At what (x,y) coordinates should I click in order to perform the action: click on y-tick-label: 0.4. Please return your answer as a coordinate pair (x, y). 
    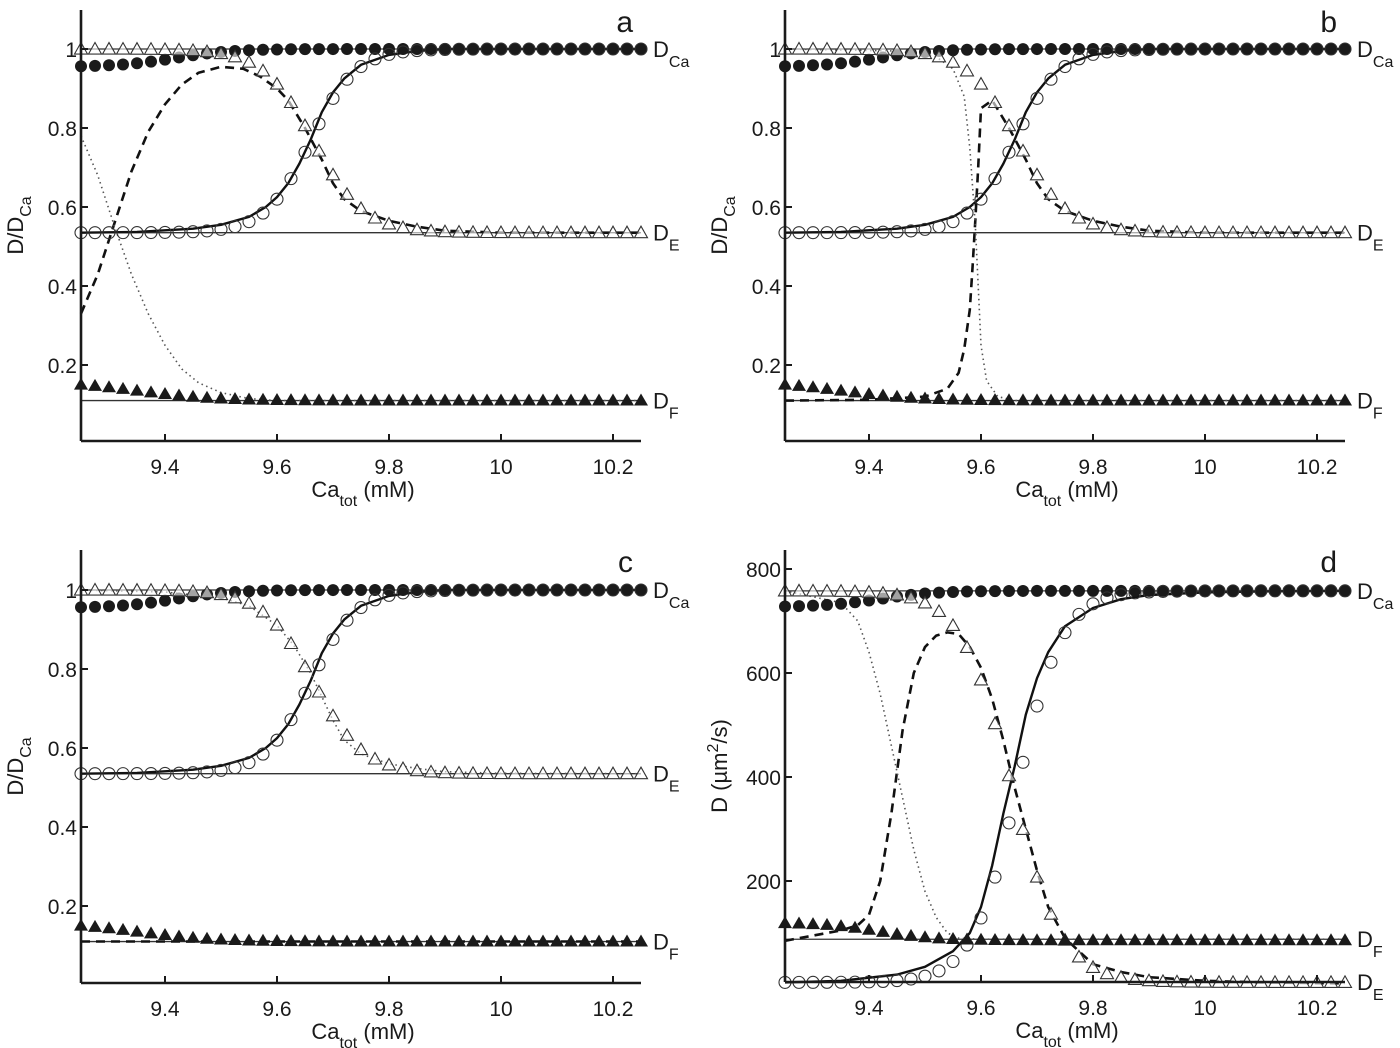
    Looking at the image, I should click on (63, 287).